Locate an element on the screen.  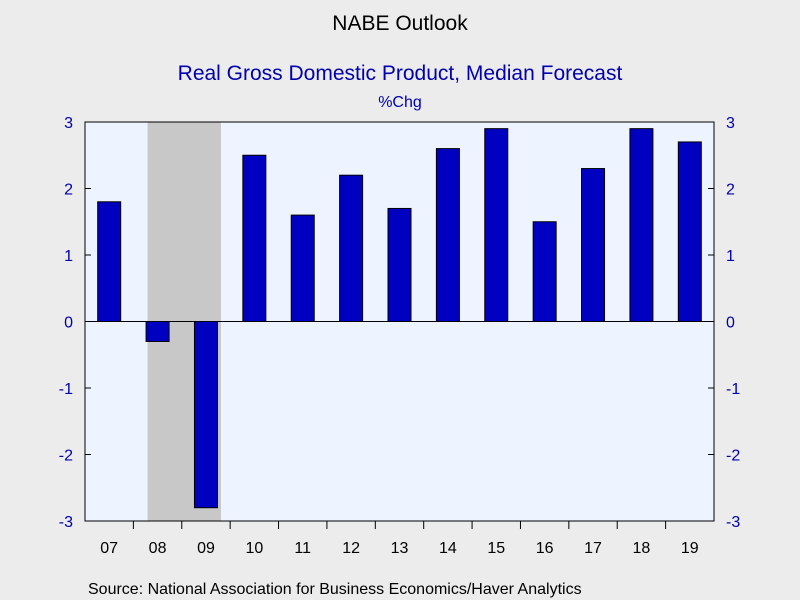
x-tick-label: 15 is located at coordinates (496, 548).